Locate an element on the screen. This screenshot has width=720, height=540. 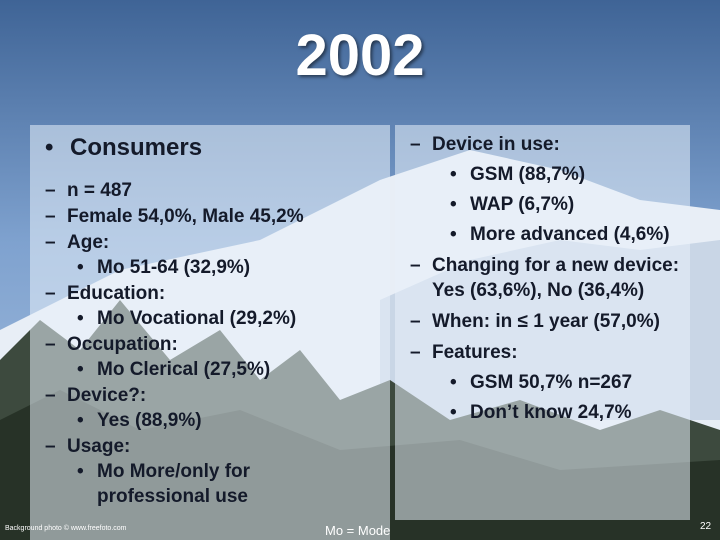
sub-item: GSM (88,7%) is located at coordinates (566, 174).